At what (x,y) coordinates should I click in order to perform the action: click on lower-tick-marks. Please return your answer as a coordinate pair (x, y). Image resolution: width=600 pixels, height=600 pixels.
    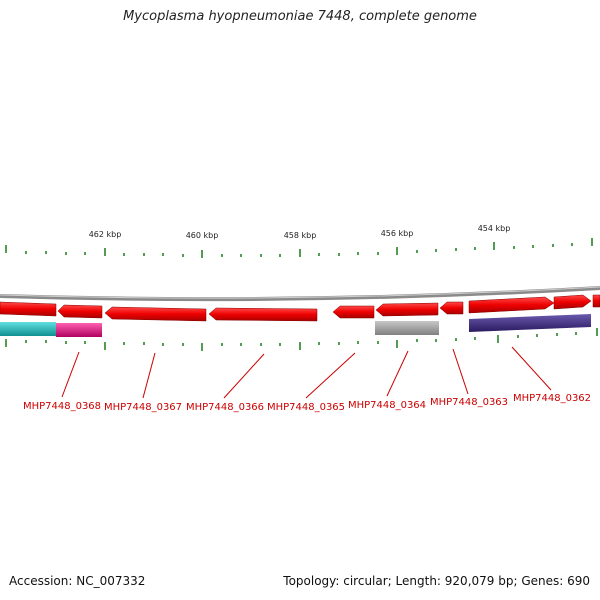
    Looking at the image, I should click on (301, 339).